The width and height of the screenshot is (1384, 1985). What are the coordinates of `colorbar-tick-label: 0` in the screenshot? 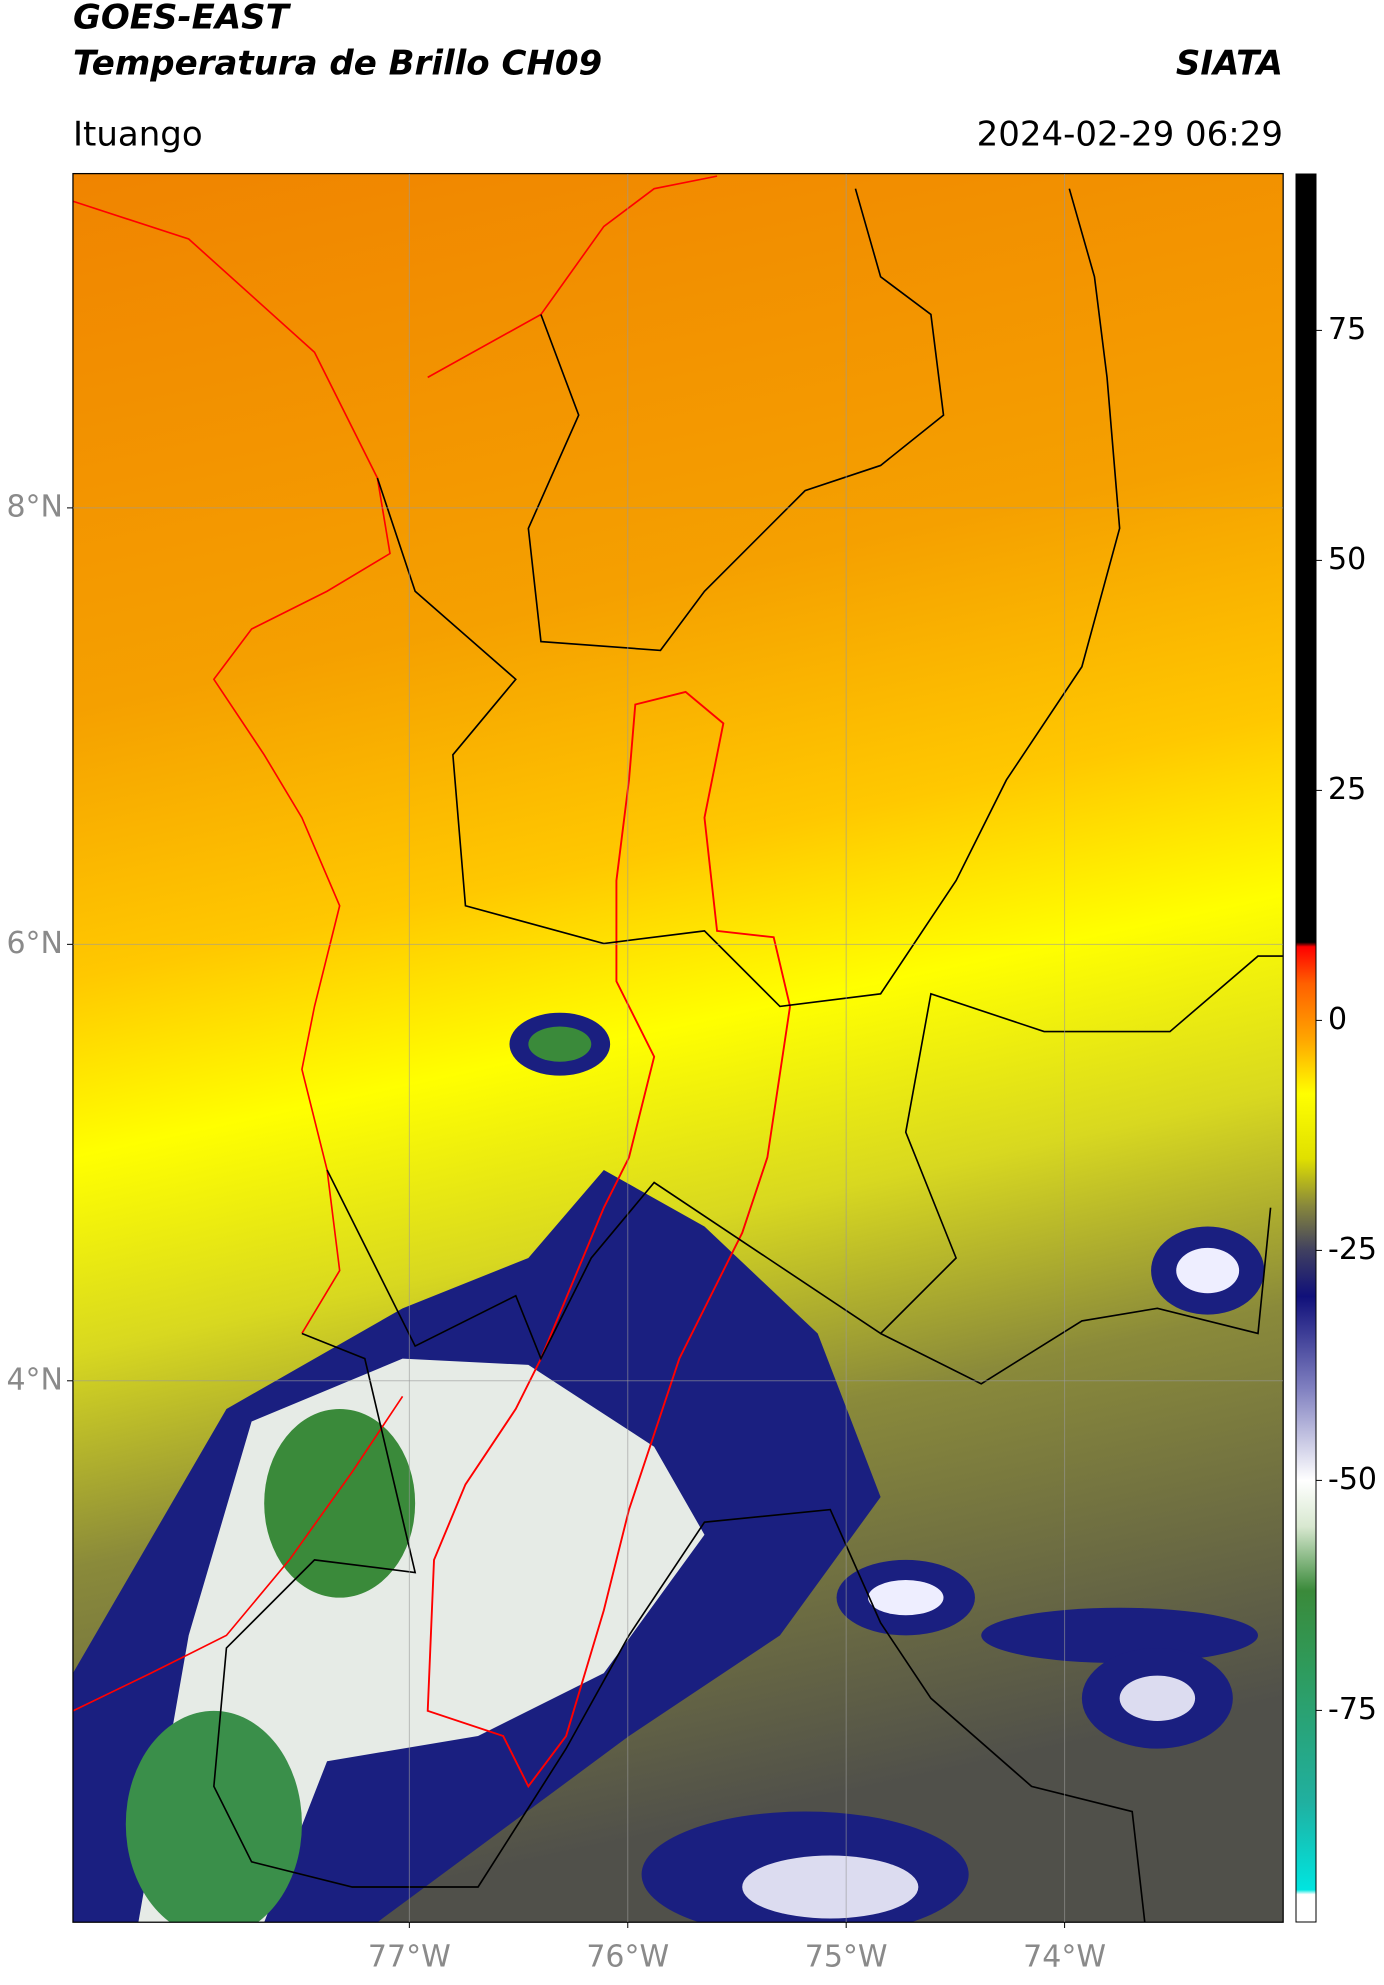 It's located at (1337, 1019).